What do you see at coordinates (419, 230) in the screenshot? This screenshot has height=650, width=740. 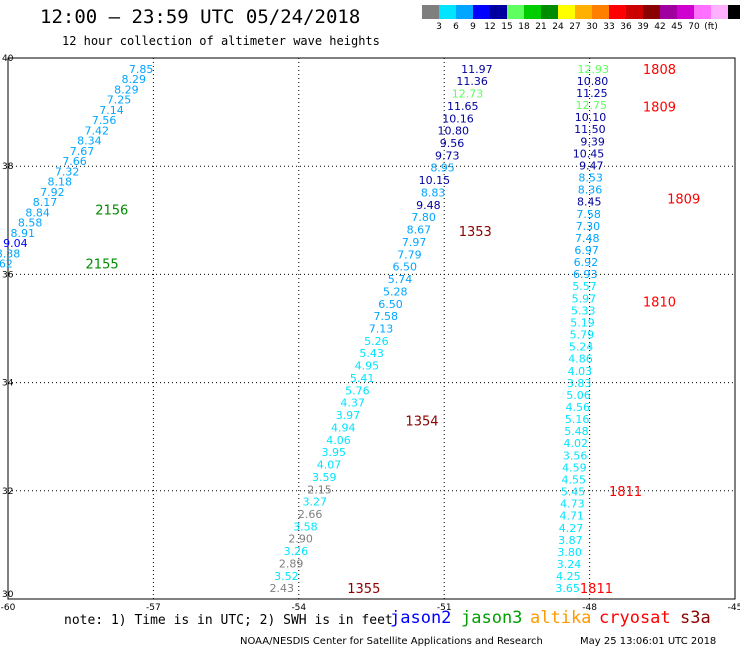 I see `wave-height-value: 8.67` at bounding box center [419, 230].